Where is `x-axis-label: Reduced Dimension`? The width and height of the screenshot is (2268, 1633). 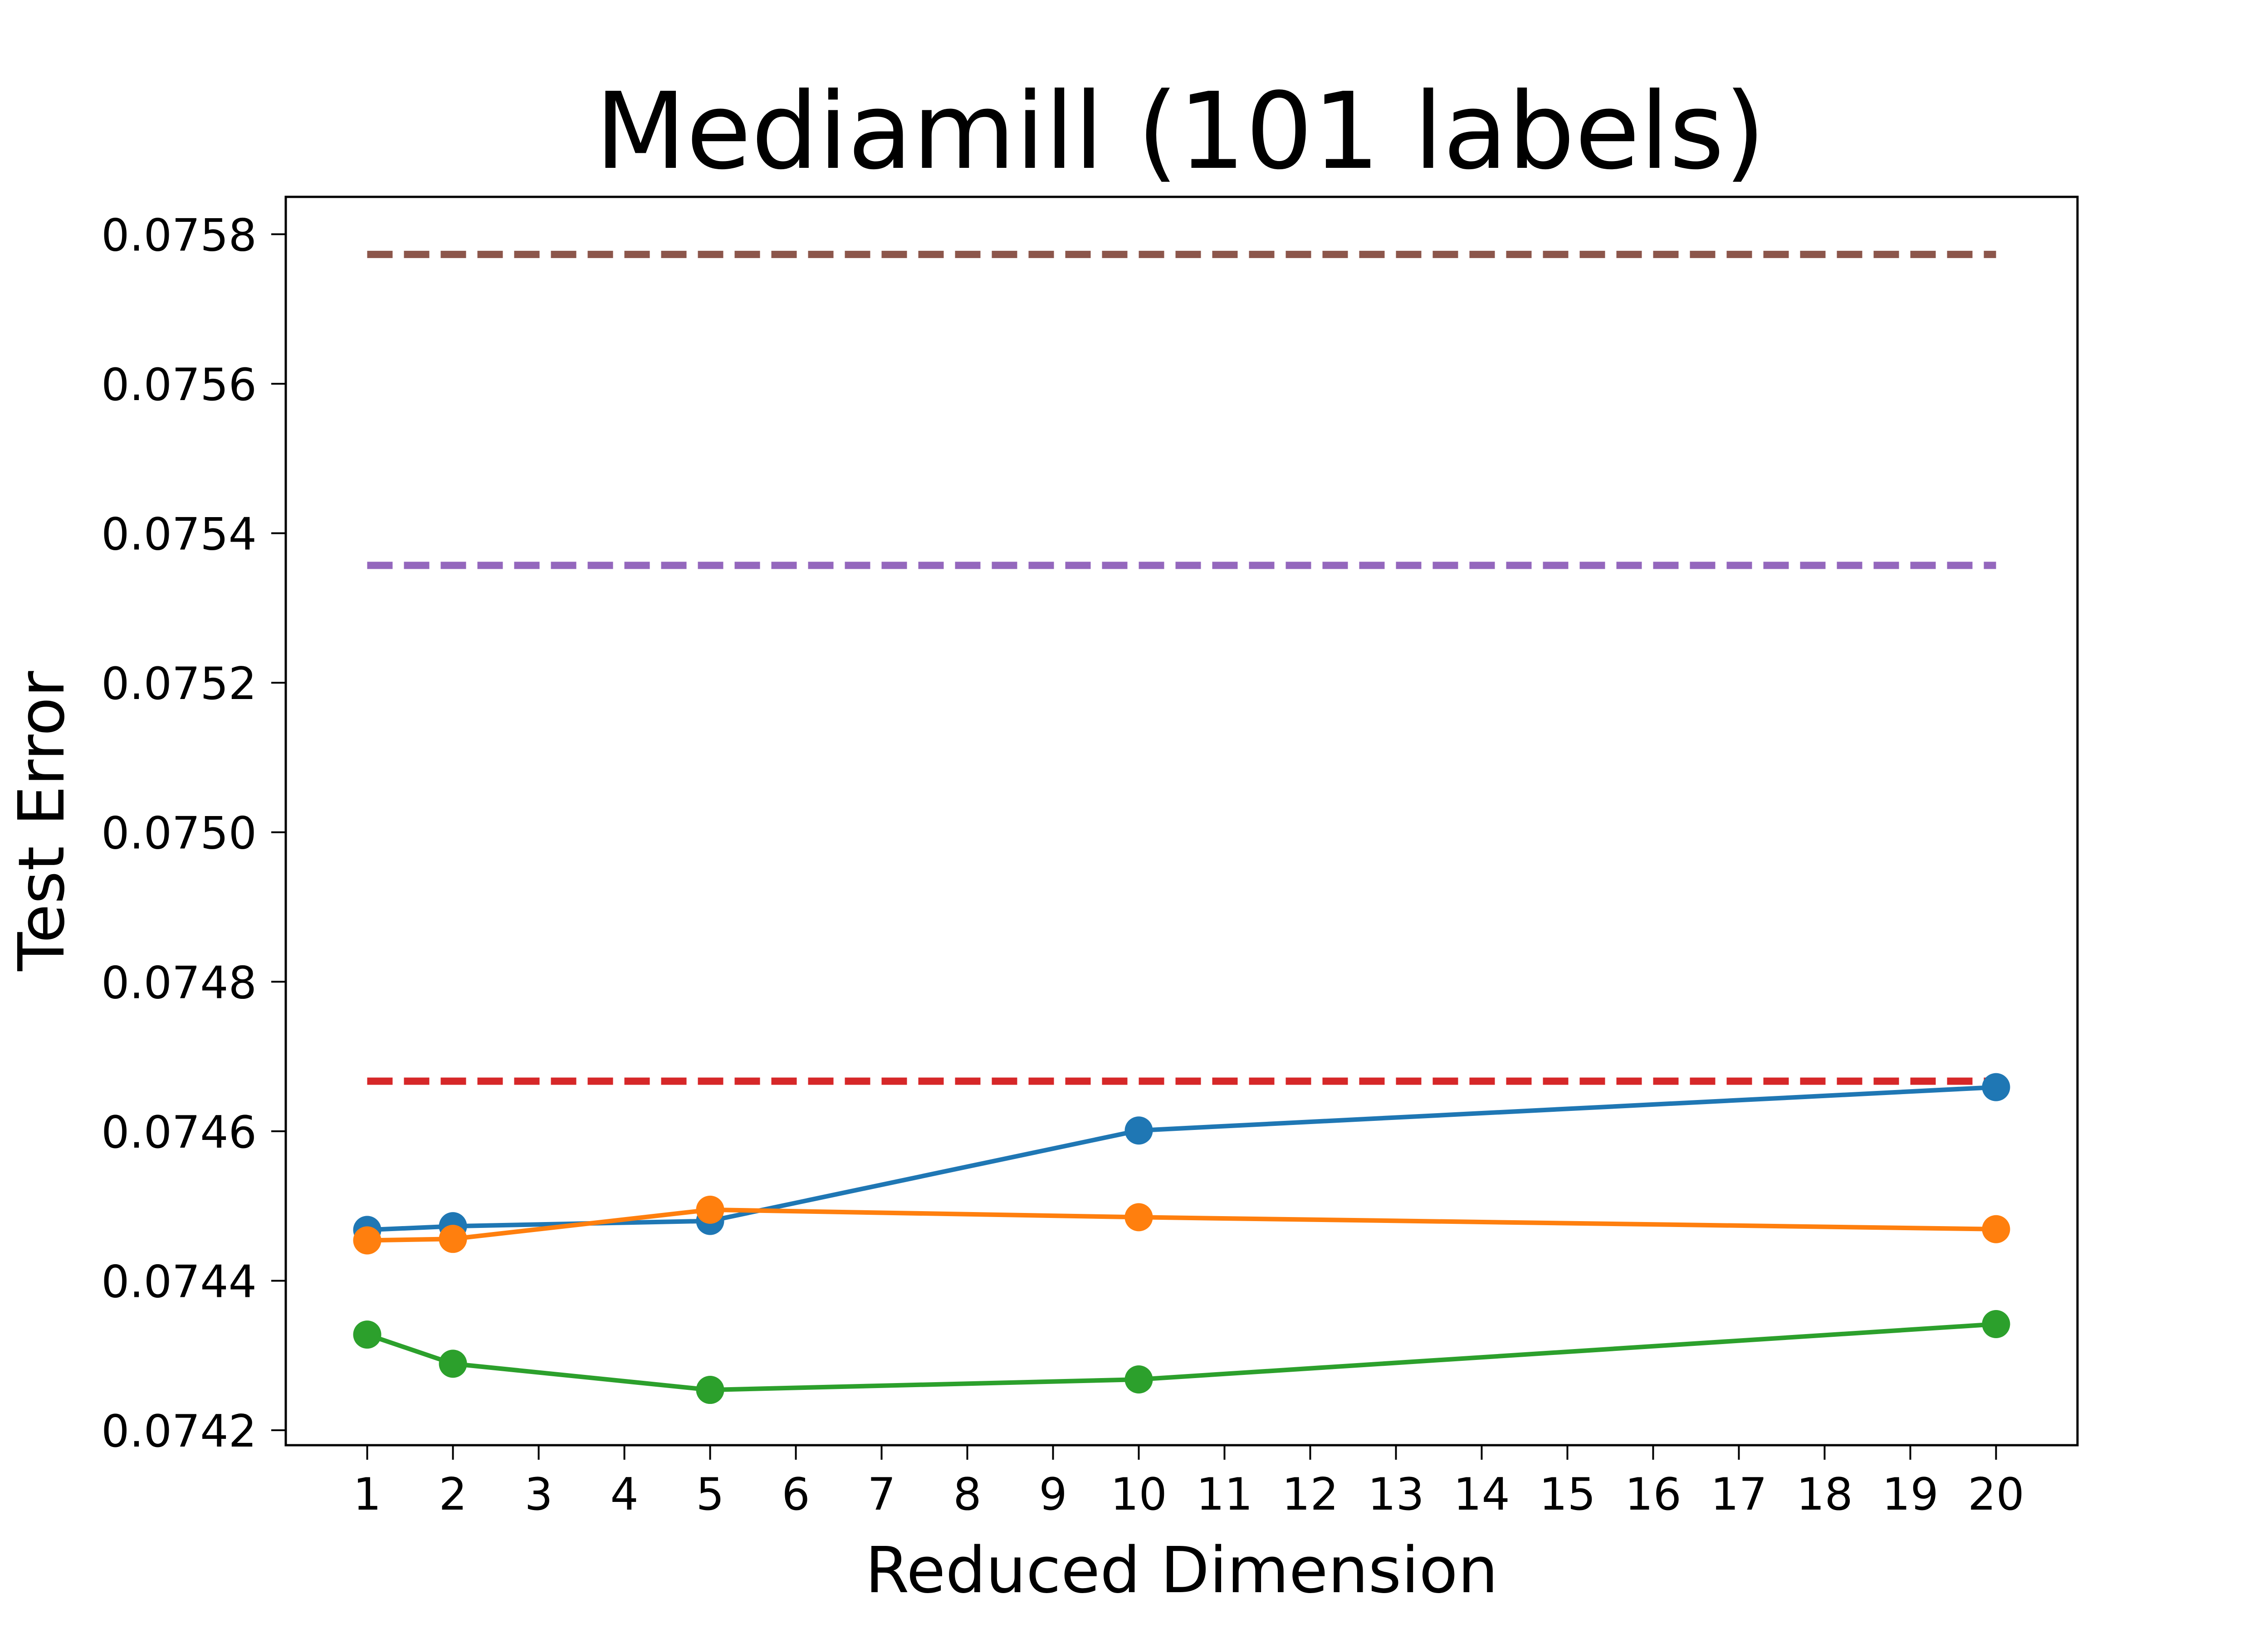
x-axis-label: Reduced Dimension is located at coordinates (1181, 1571).